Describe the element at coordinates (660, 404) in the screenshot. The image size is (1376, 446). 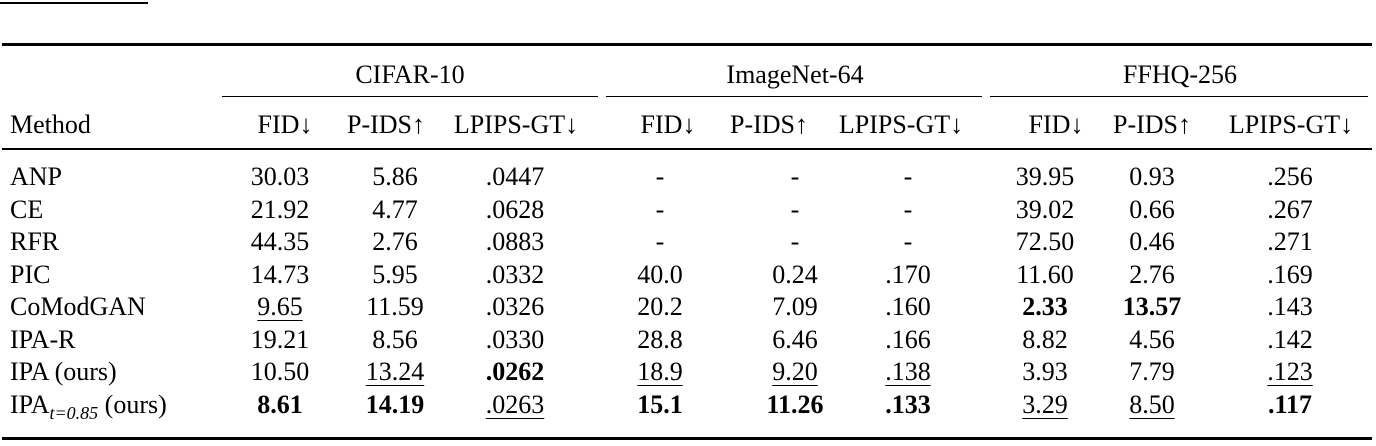
I see `table-cell: 15.1` at that location.